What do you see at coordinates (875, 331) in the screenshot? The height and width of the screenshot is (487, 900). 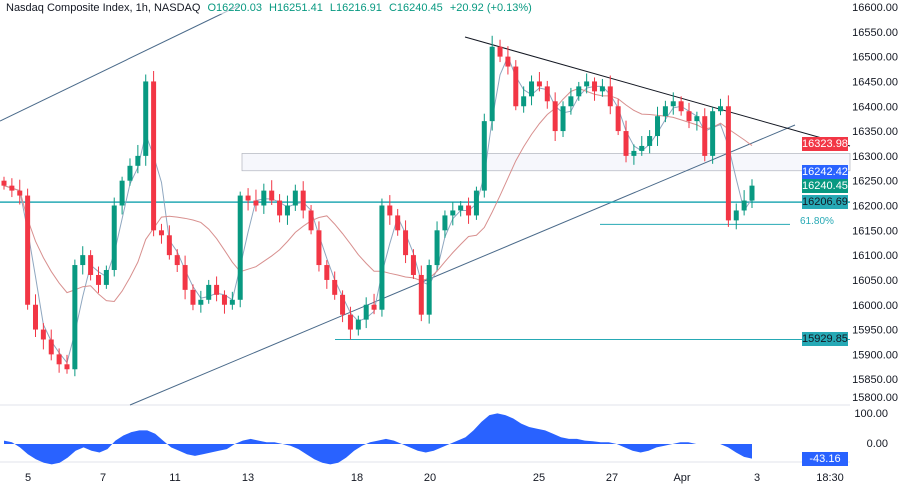 I see `y-tick-label: 15950.00` at bounding box center [875, 331].